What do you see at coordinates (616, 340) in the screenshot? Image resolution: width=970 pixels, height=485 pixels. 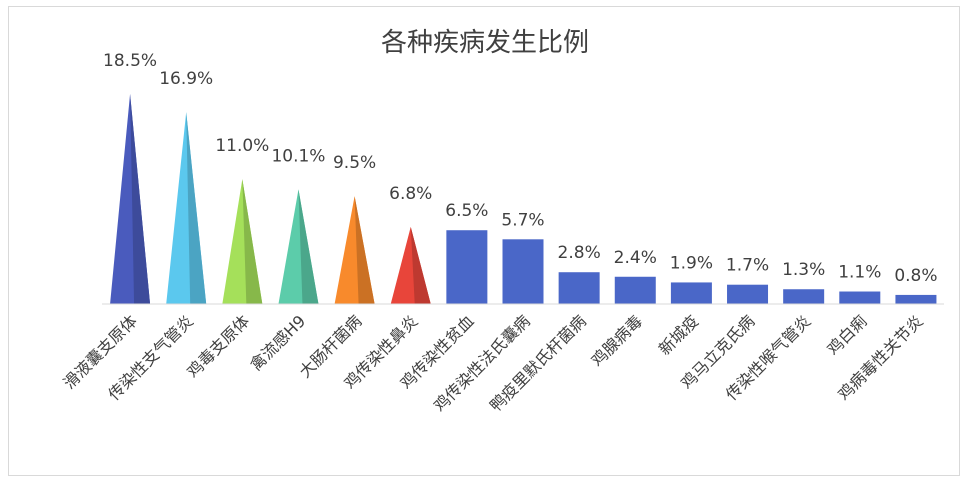 I see `category-label: 鸡腺病毒` at bounding box center [616, 340].